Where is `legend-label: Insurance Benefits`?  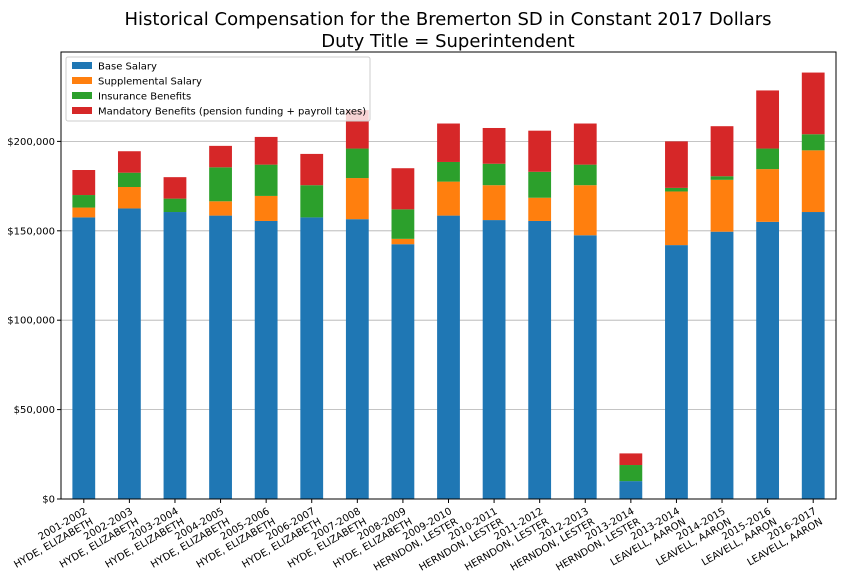
legend-label: Insurance Benefits is located at coordinates (144, 97).